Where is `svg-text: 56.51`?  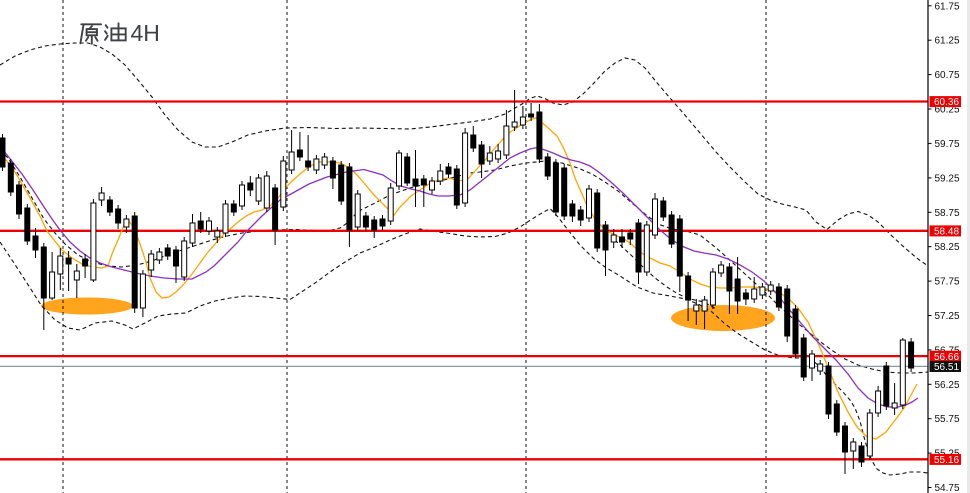 svg-text: 56.51 is located at coordinates (946, 367).